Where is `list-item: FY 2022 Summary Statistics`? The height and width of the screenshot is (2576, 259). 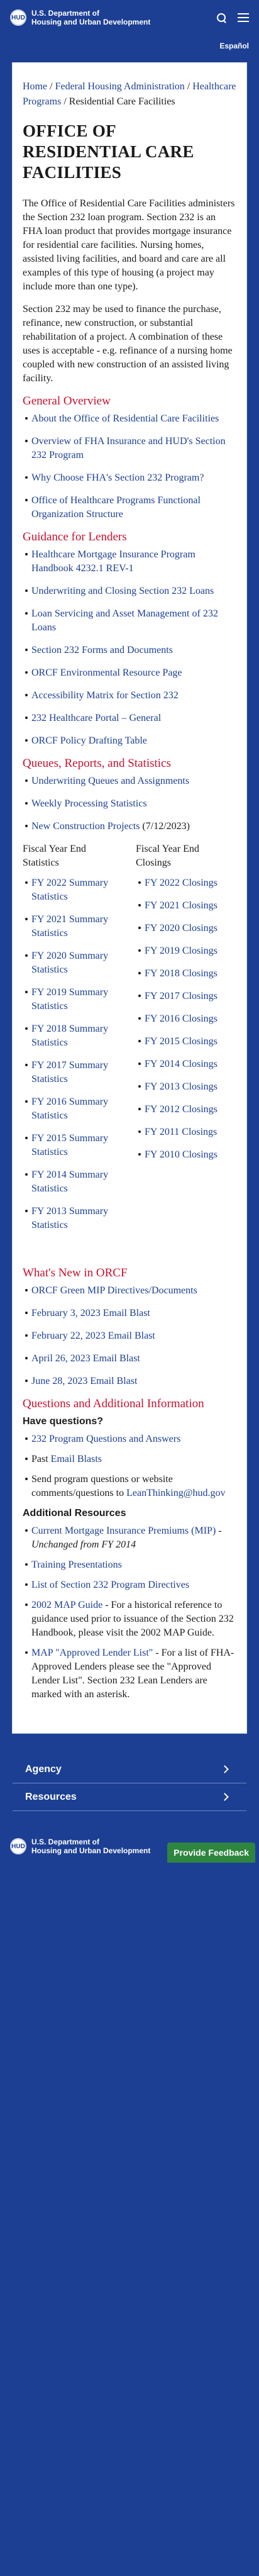
list-item: FY 2022 Summary Statistics is located at coordinates (74, 890).